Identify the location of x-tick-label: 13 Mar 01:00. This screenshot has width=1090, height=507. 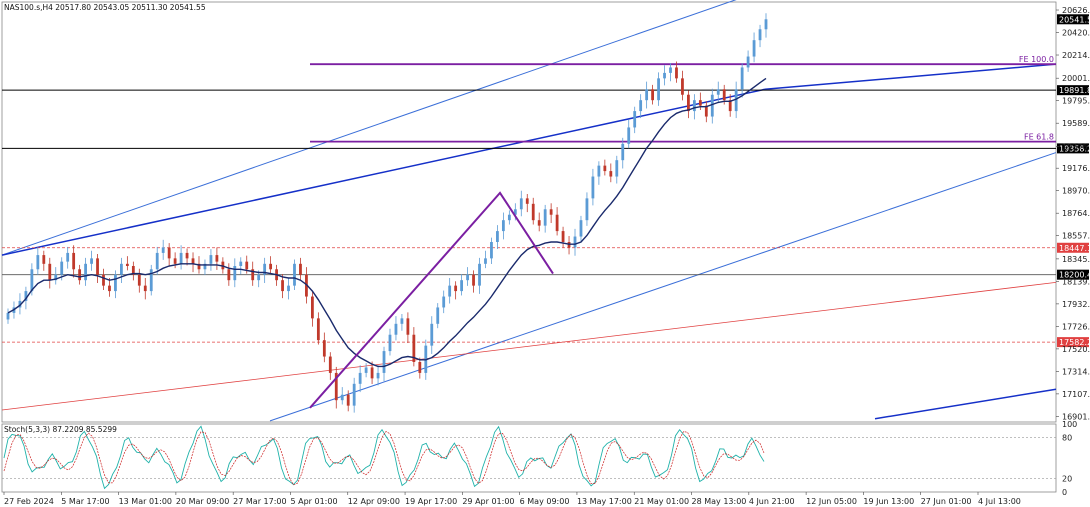
(145, 501).